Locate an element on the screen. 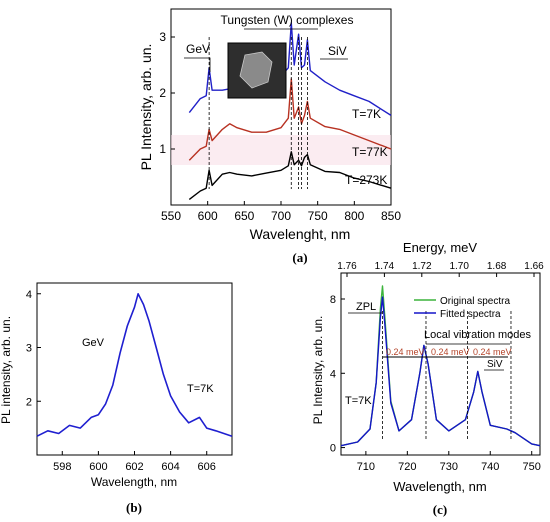 The image size is (550, 522). zpl-annotation: ZPL is located at coordinates (366, 307).